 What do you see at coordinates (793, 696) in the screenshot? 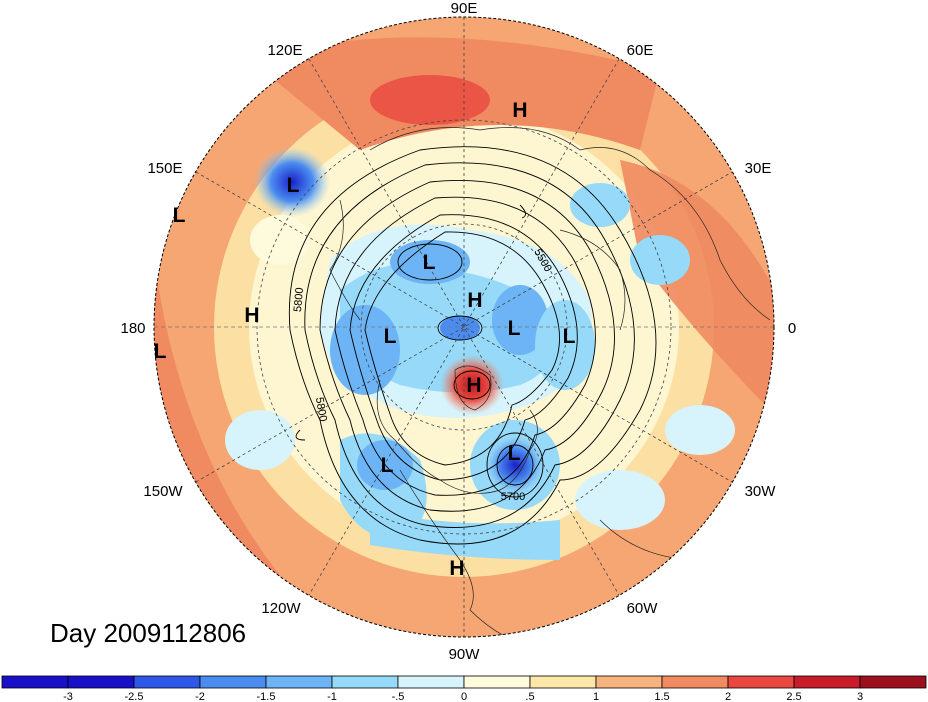
I see `colorbar-tick-label: 2.5` at bounding box center [793, 696].